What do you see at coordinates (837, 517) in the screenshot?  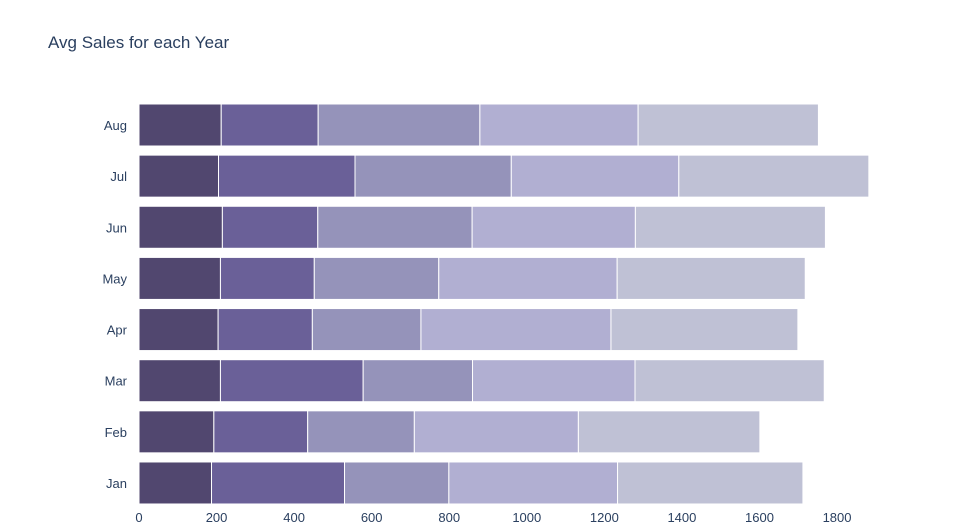 I see `x-tick-label: 1800` at bounding box center [837, 517].